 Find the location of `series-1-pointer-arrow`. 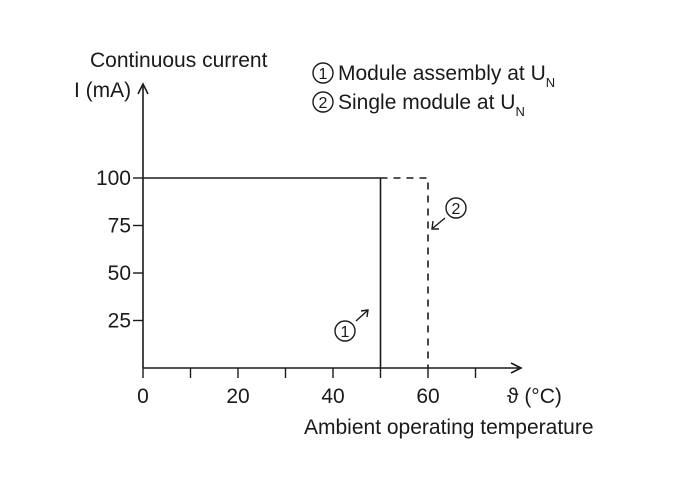

series-1-pointer-arrow is located at coordinates (361, 316).